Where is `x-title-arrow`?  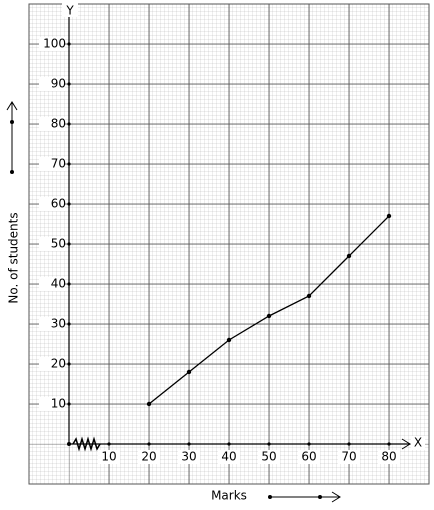
x-title-arrow is located at coordinates (305, 497).